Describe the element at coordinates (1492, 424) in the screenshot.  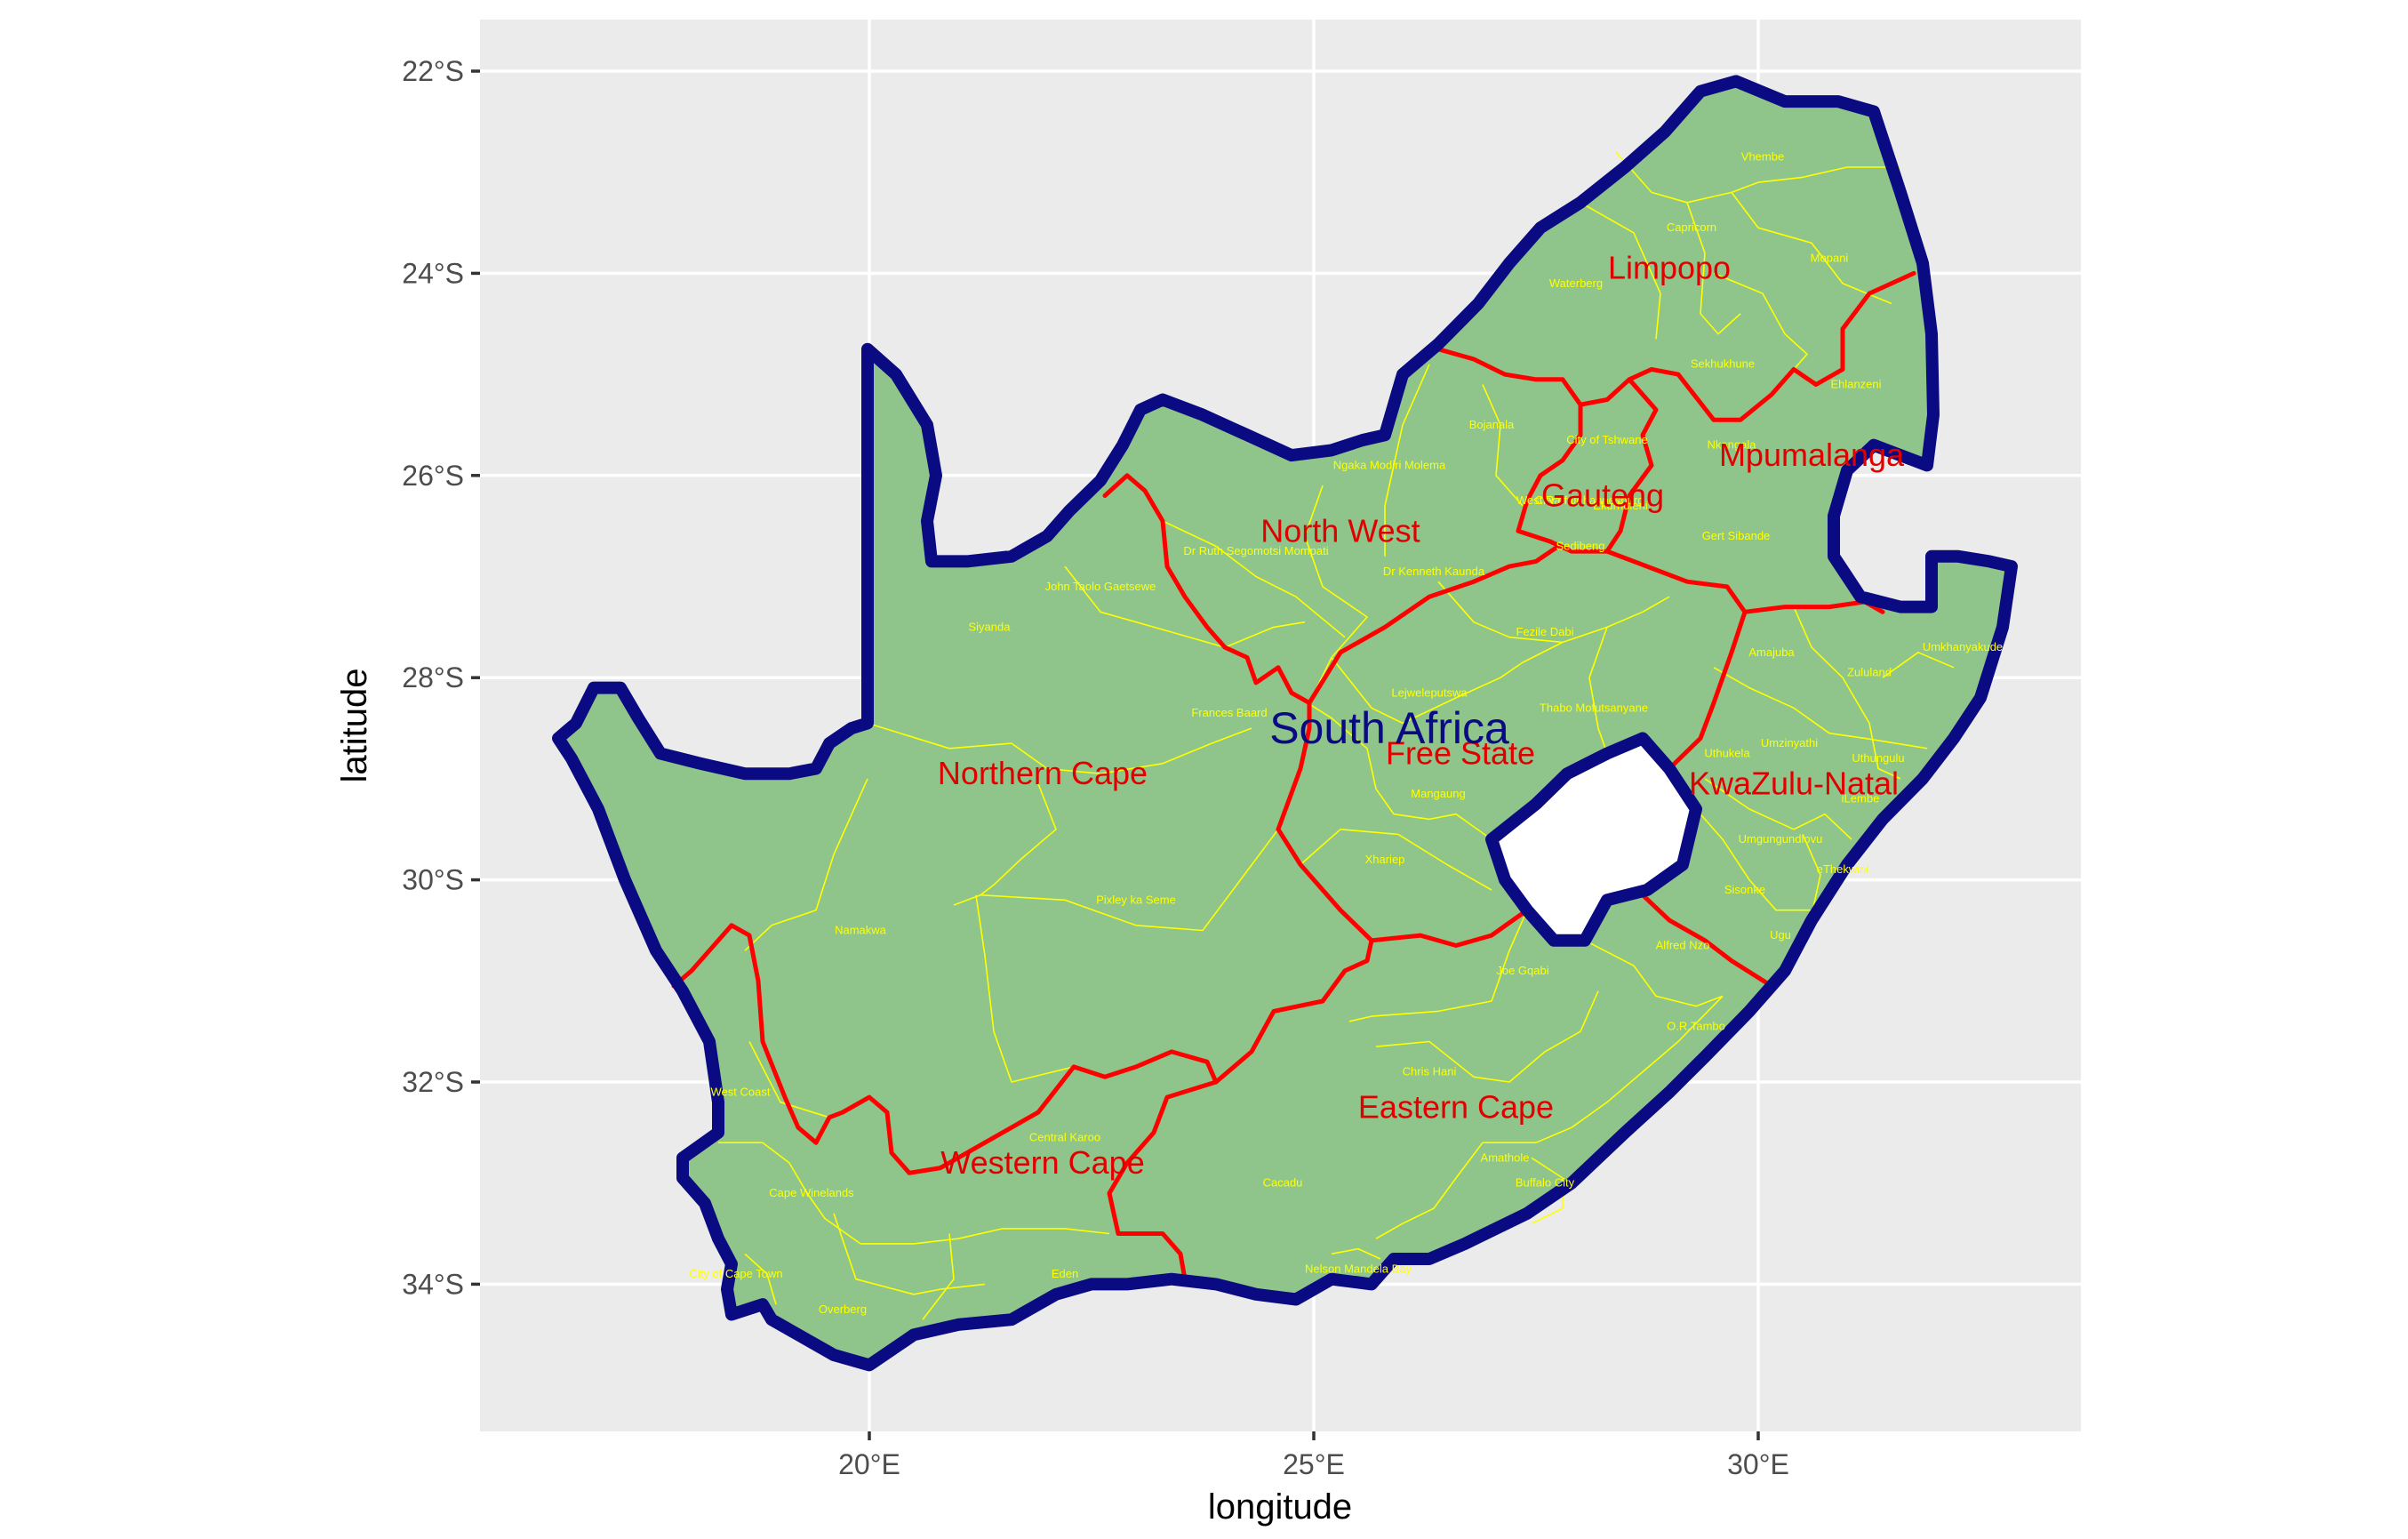
I see `district-label: Bojanala` at that location.